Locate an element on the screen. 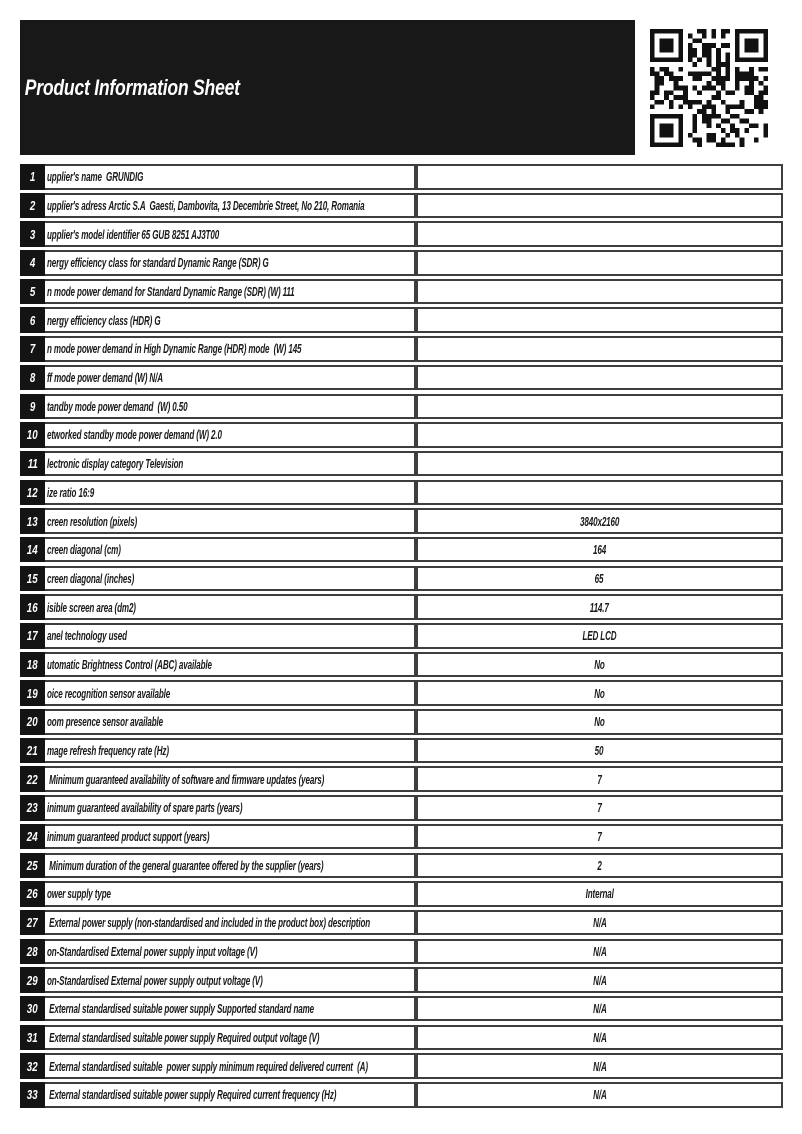 This screenshot has width=802, height=1134. table-row: 11 lectronic display category Television is located at coordinates (401, 463).